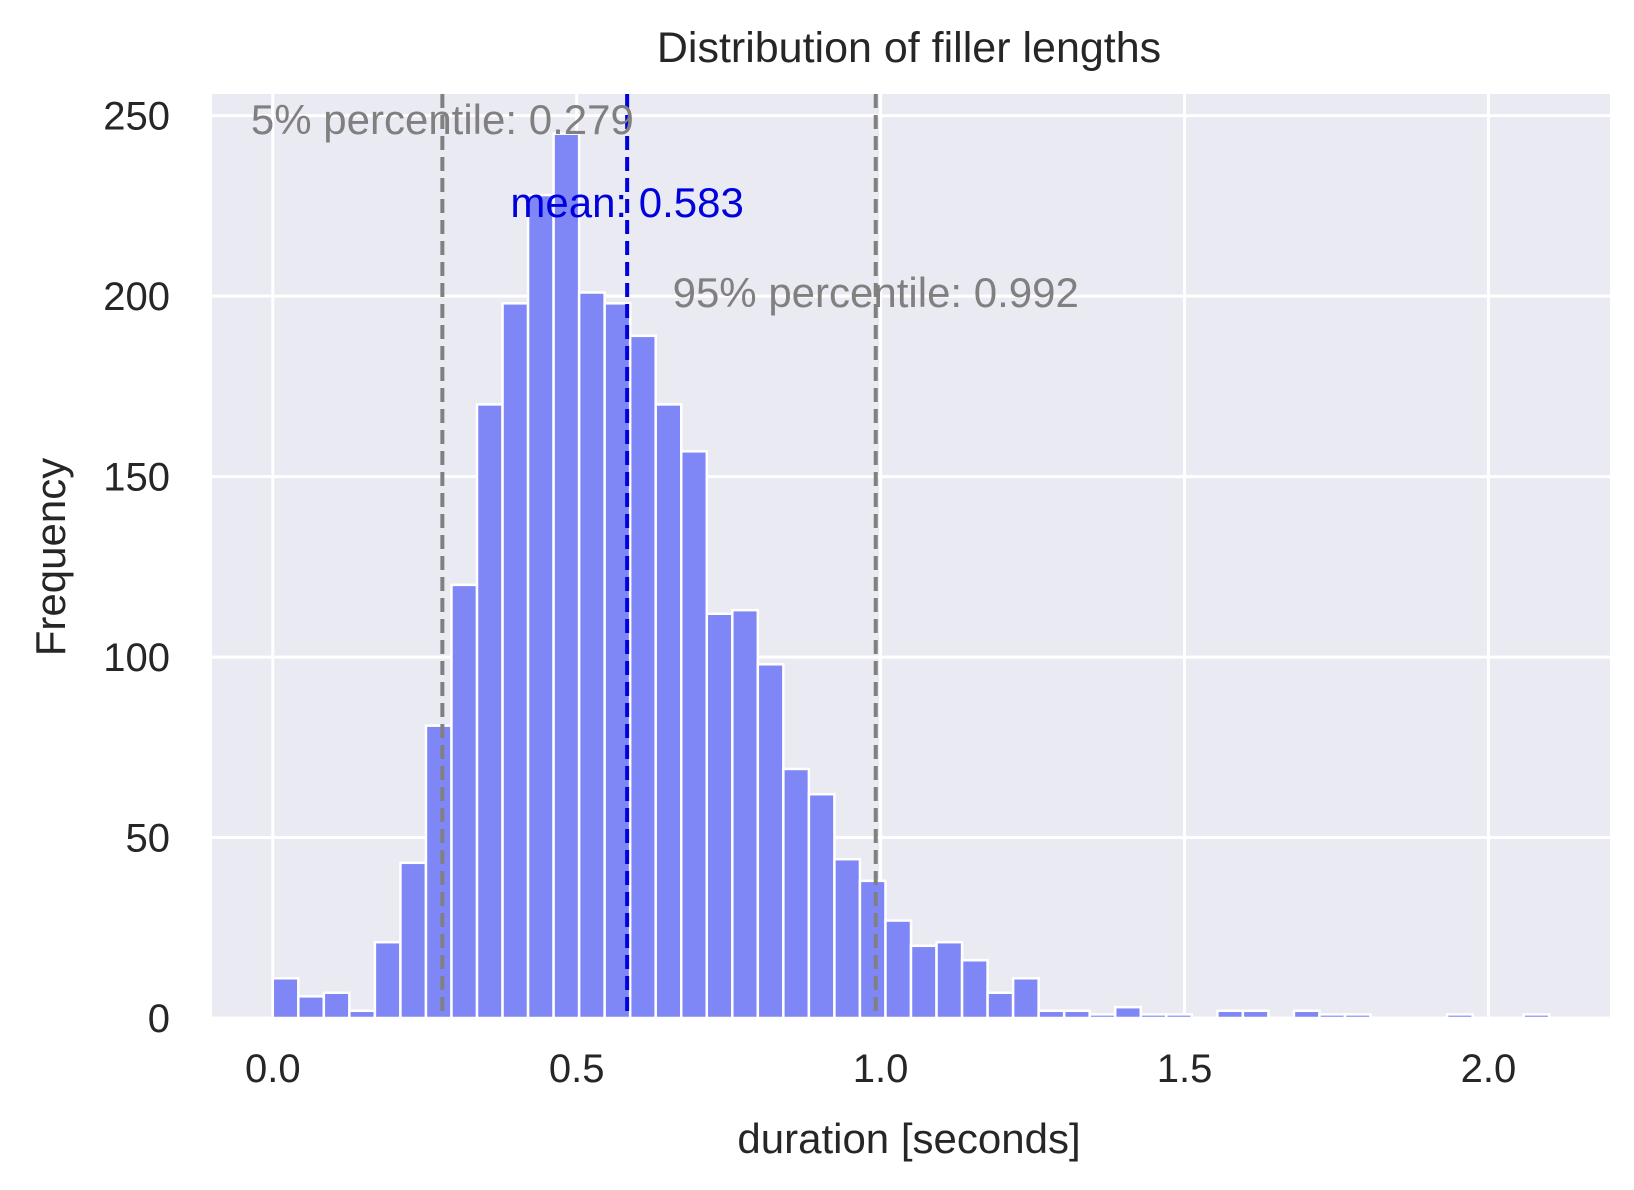 The image size is (1634, 1190). I want to click on reference-label: mean: 0.583, so click(627, 202).